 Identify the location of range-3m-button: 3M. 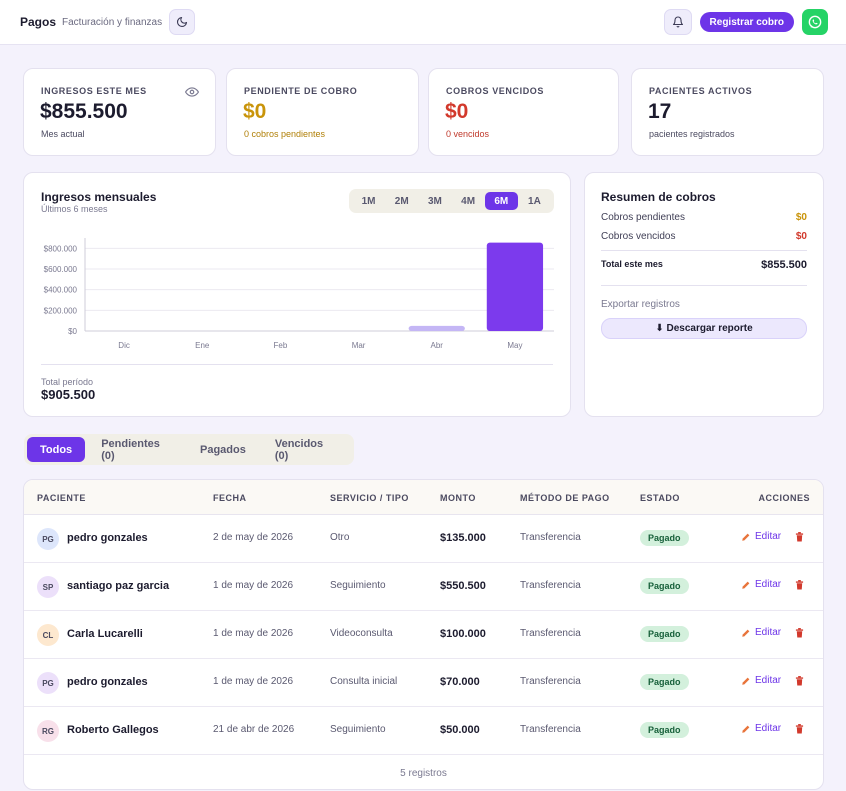
(434, 201).